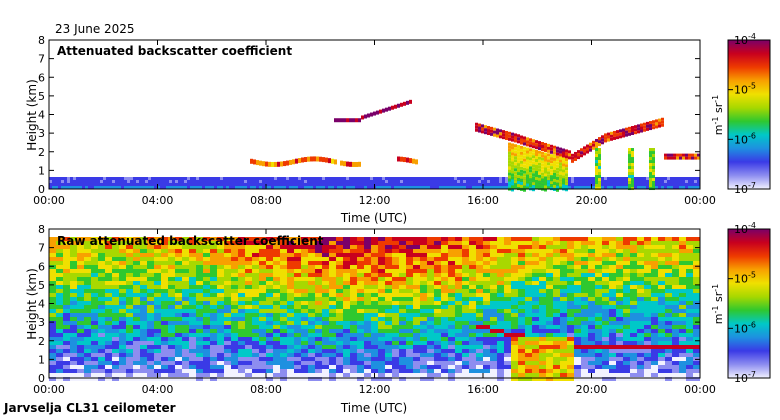 The height and width of the screenshot is (420, 780). I want to click on colorbar-tick-label: 10-4, so click(745, 39).